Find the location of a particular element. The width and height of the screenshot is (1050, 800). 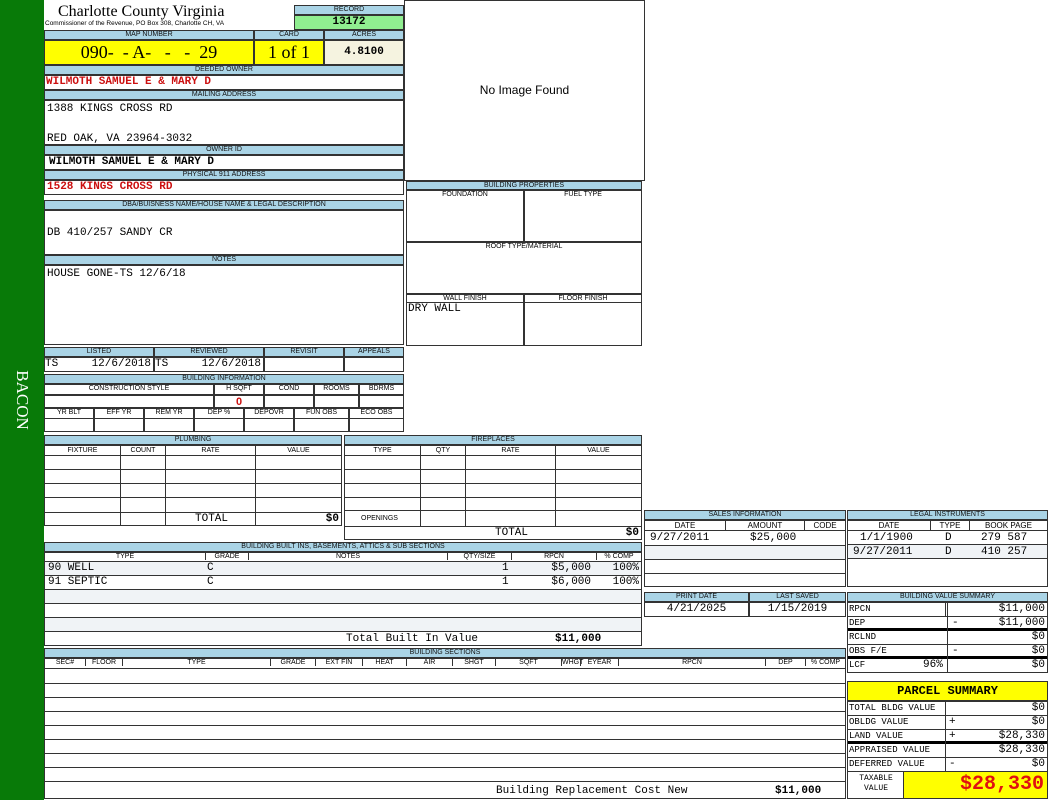

print-date-value: 4/21/2025 is located at coordinates (696, 609).